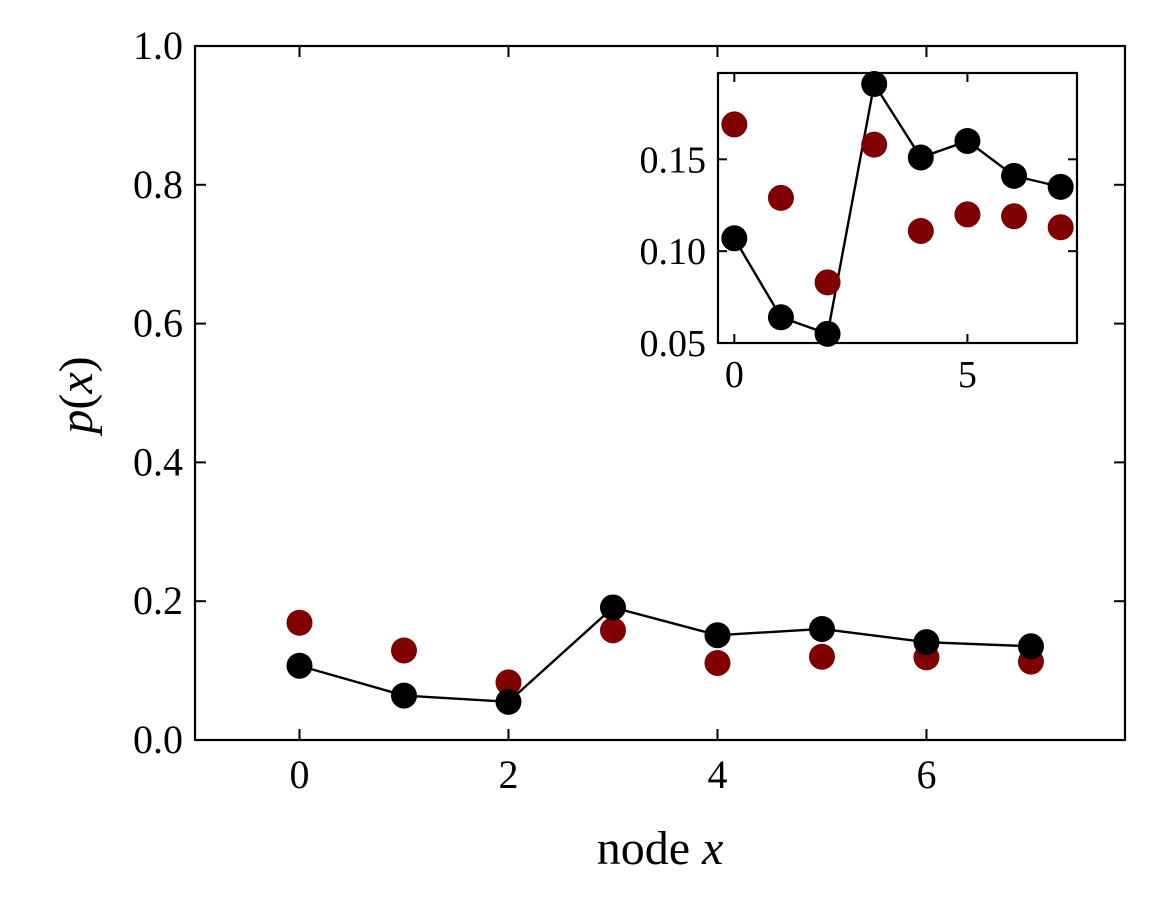  I want to click on main-x-tick-label: 2, so click(508, 774).